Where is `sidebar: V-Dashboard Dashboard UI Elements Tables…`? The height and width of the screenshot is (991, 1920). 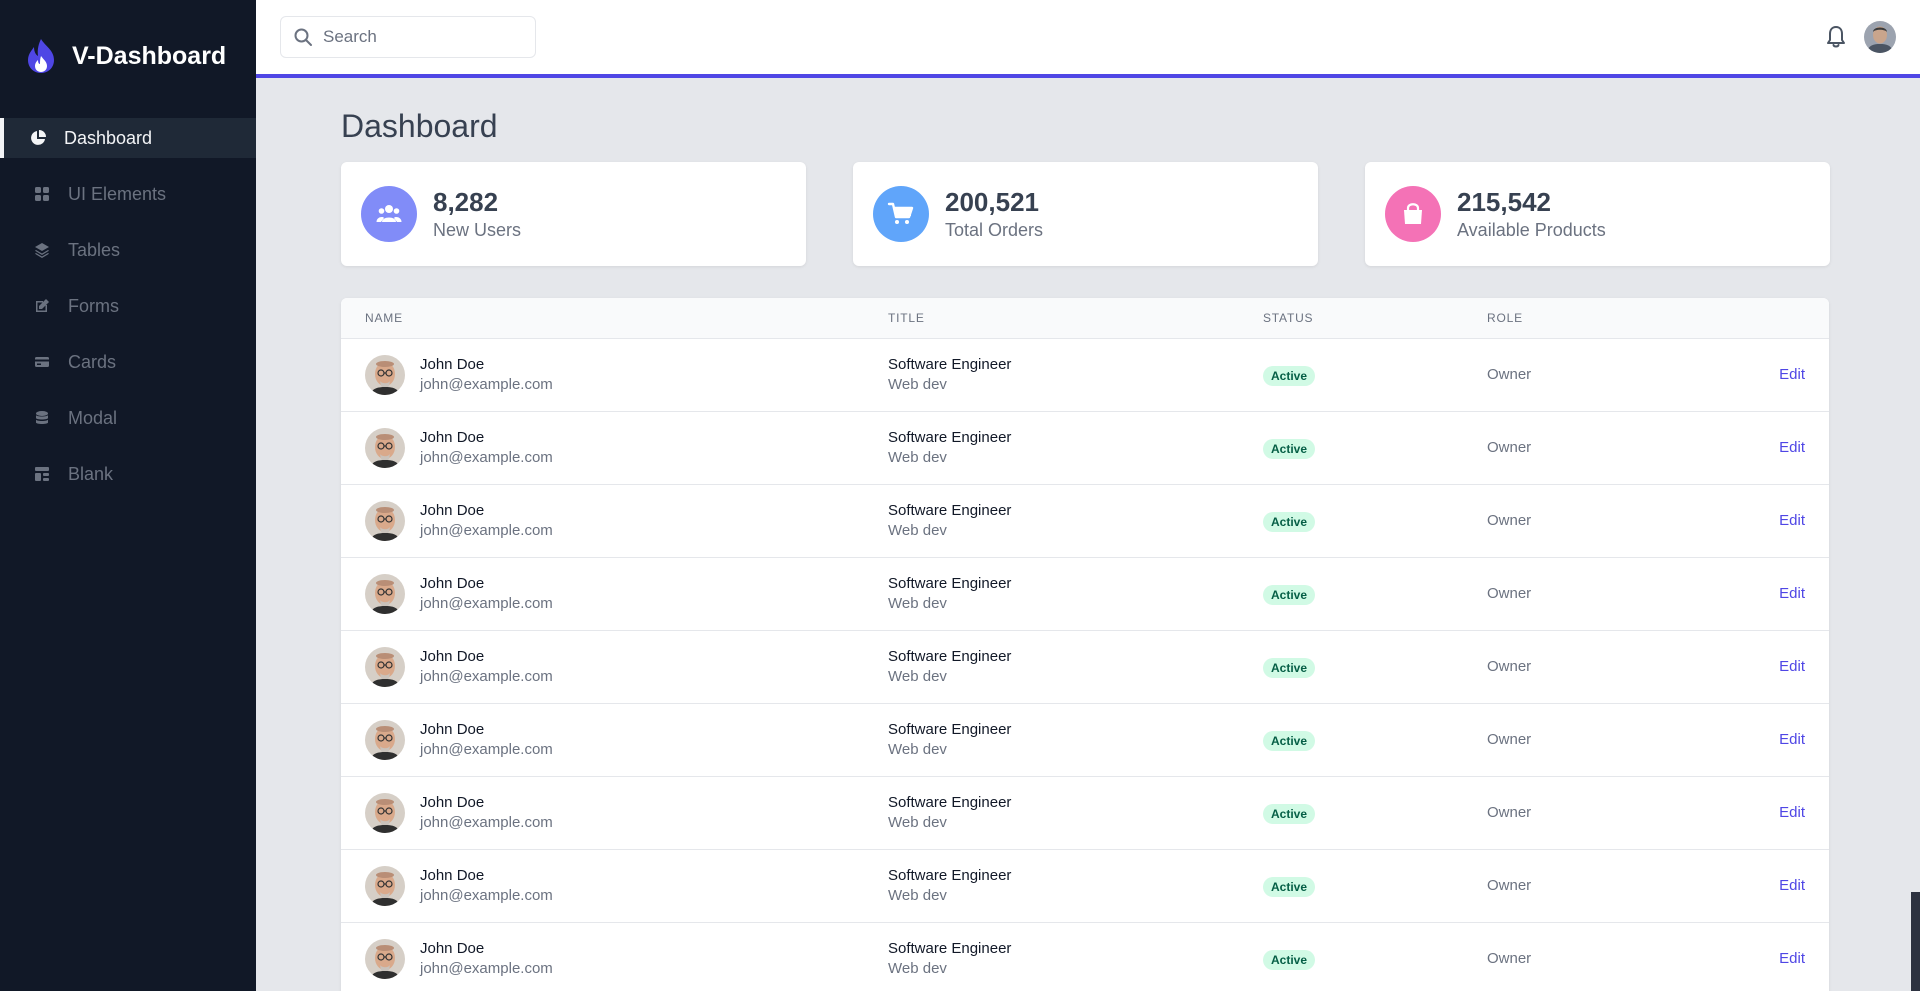
sidebar: V-Dashboard Dashboard UI Elements Tables… is located at coordinates (128, 495).